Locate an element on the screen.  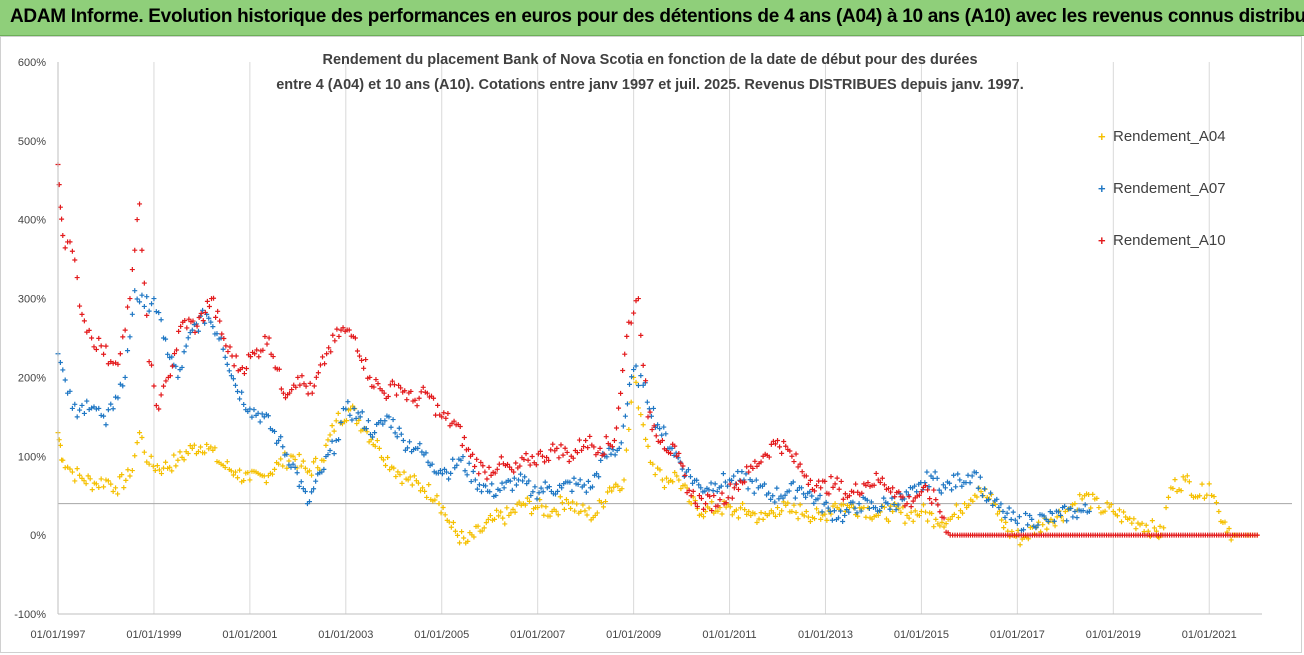
legend-item-a04: + Rendement_A04 is located at coordinates (1162, 154).